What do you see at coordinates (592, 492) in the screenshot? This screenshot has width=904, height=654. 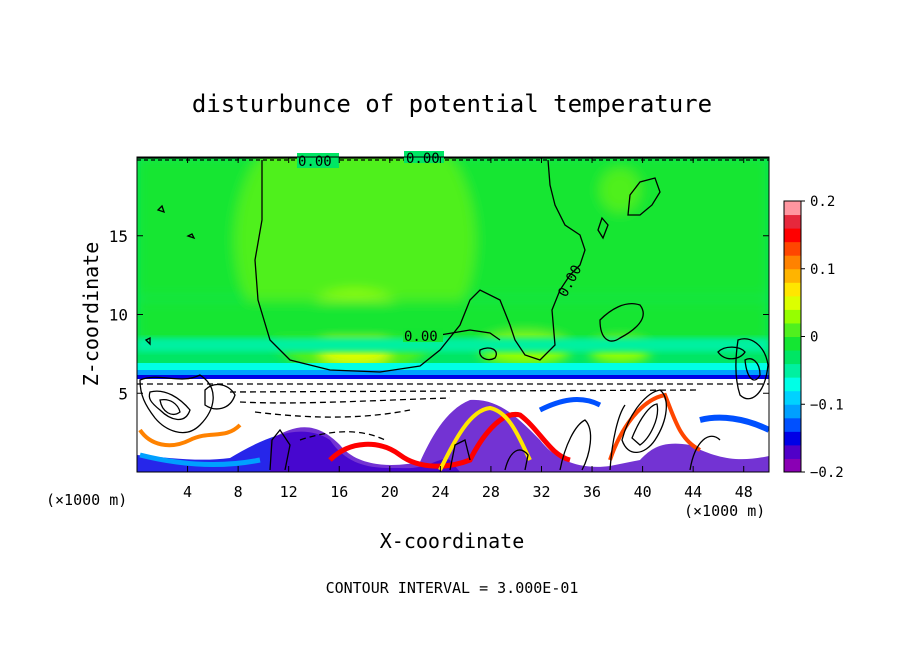 I see `x-tick-label: 36` at bounding box center [592, 492].